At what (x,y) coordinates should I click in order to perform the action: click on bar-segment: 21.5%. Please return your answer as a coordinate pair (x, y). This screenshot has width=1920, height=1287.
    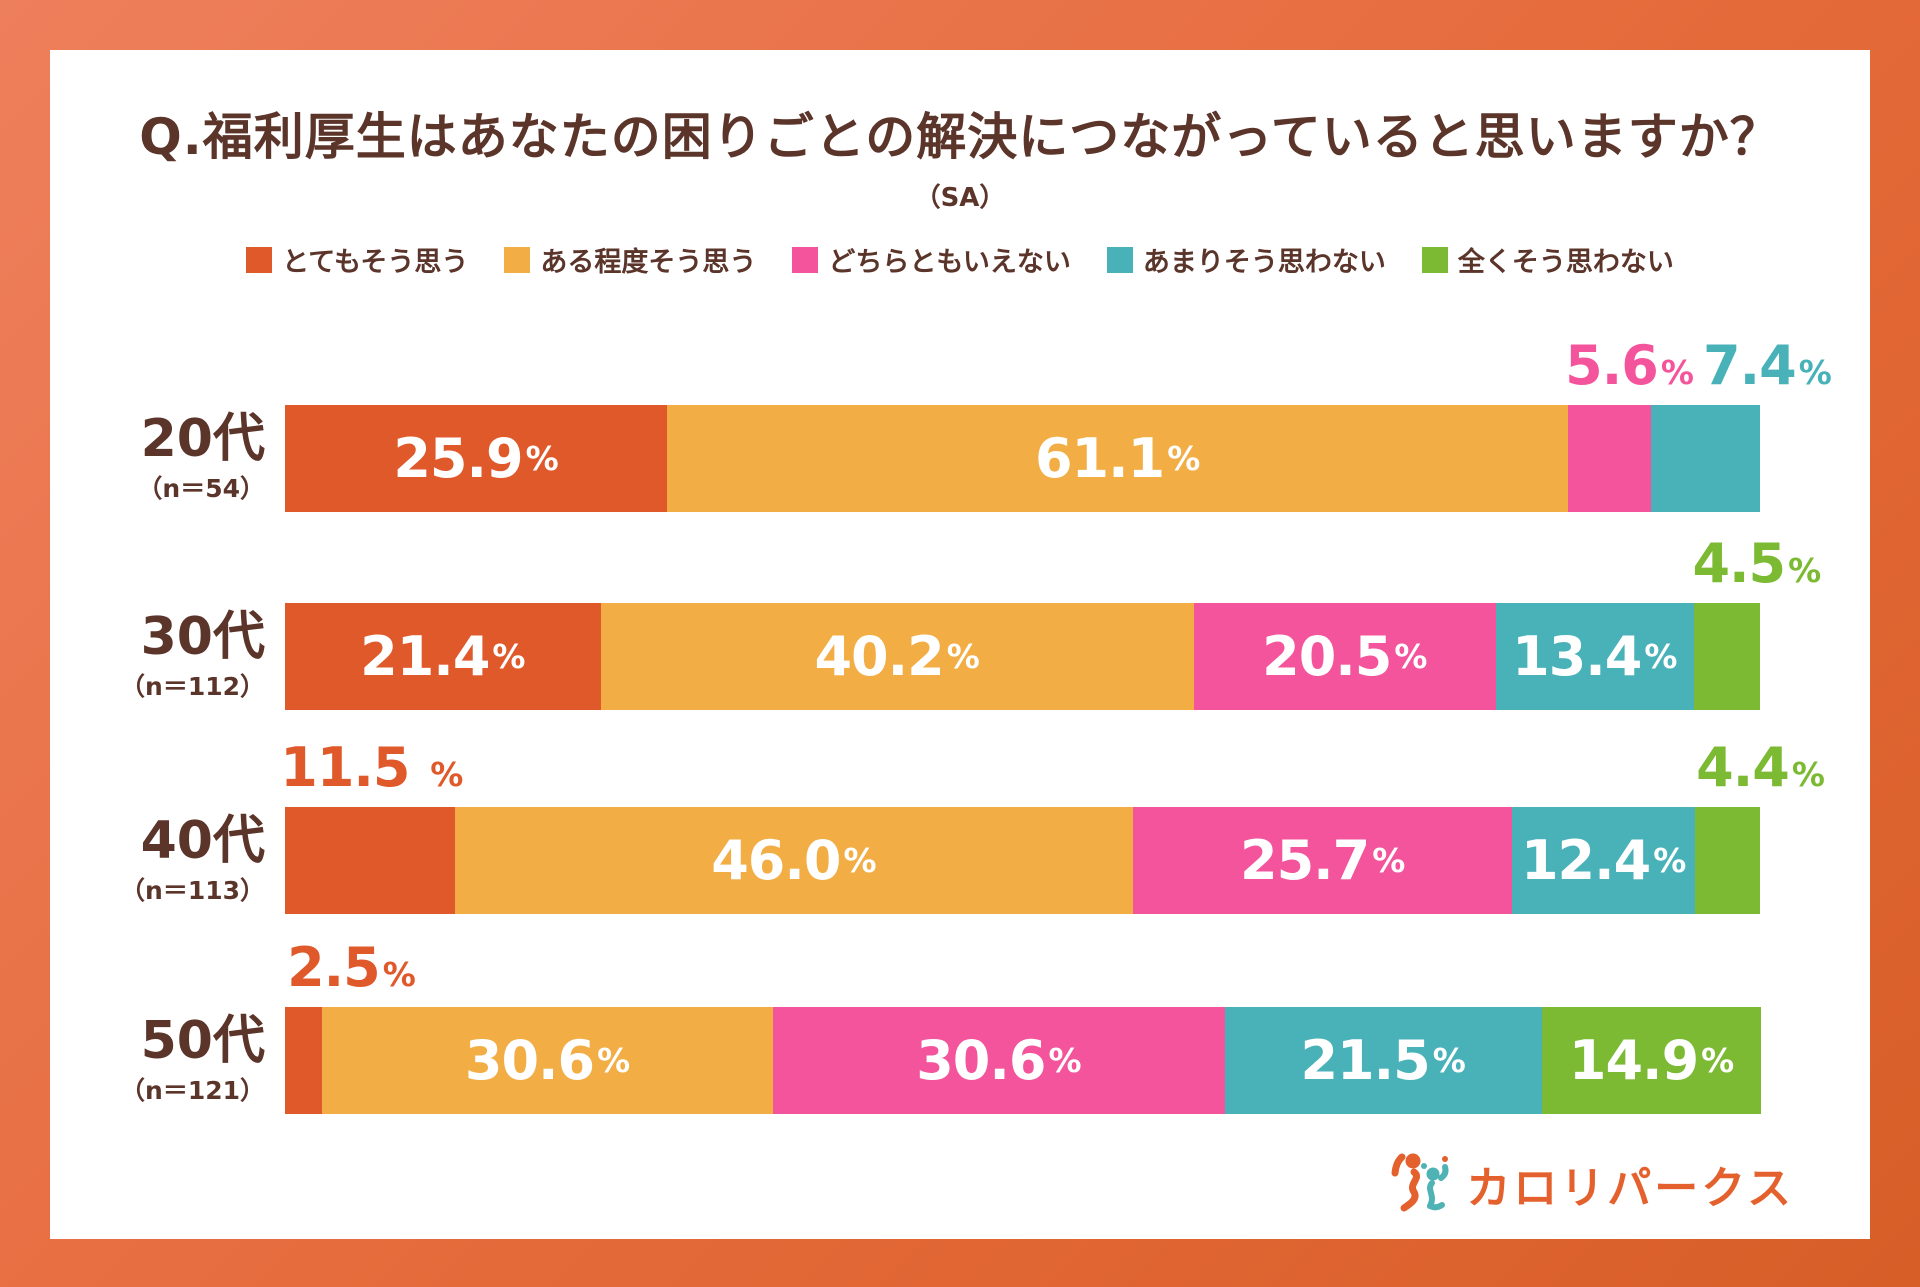
    Looking at the image, I should click on (1383, 1060).